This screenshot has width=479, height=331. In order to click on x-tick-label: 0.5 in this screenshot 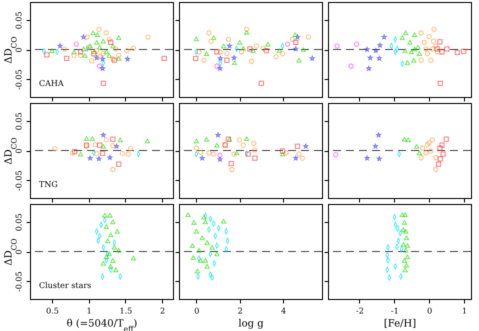, I will do `click(52, 311)`.